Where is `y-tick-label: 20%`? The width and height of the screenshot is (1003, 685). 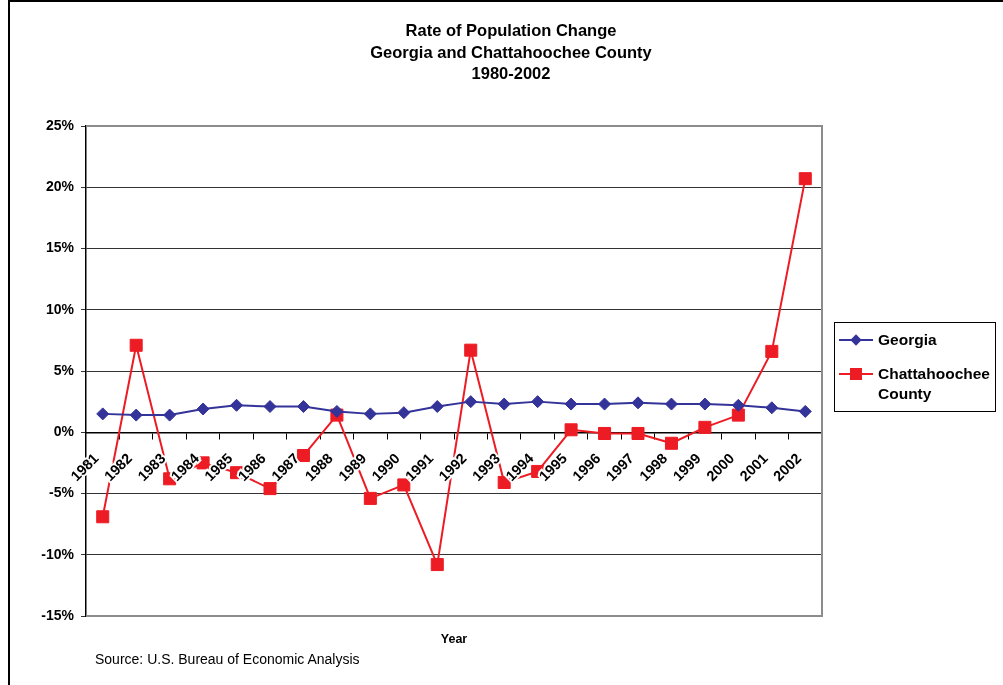
y-tick-label: 20% is located at coordinates (60, 186).